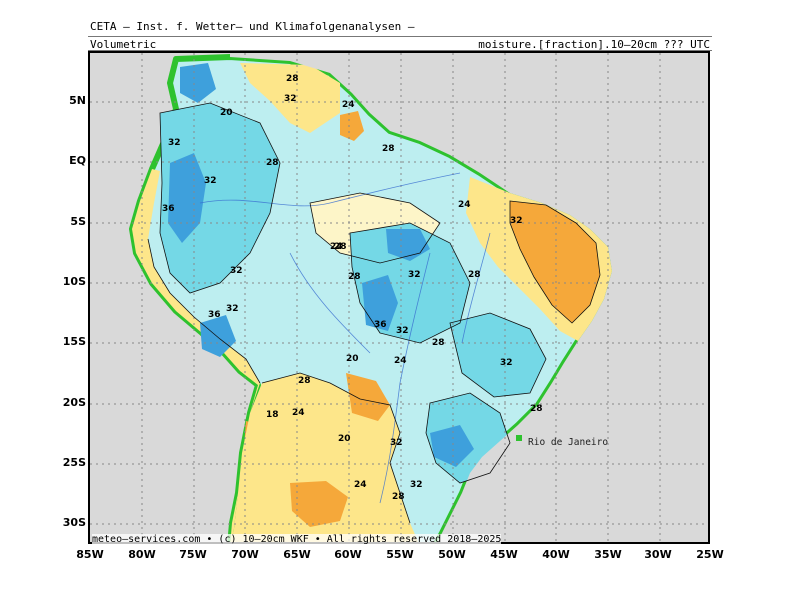 The height and width of the screenshot is (600, 800). I want to click on city-marker, so click(519, 438).